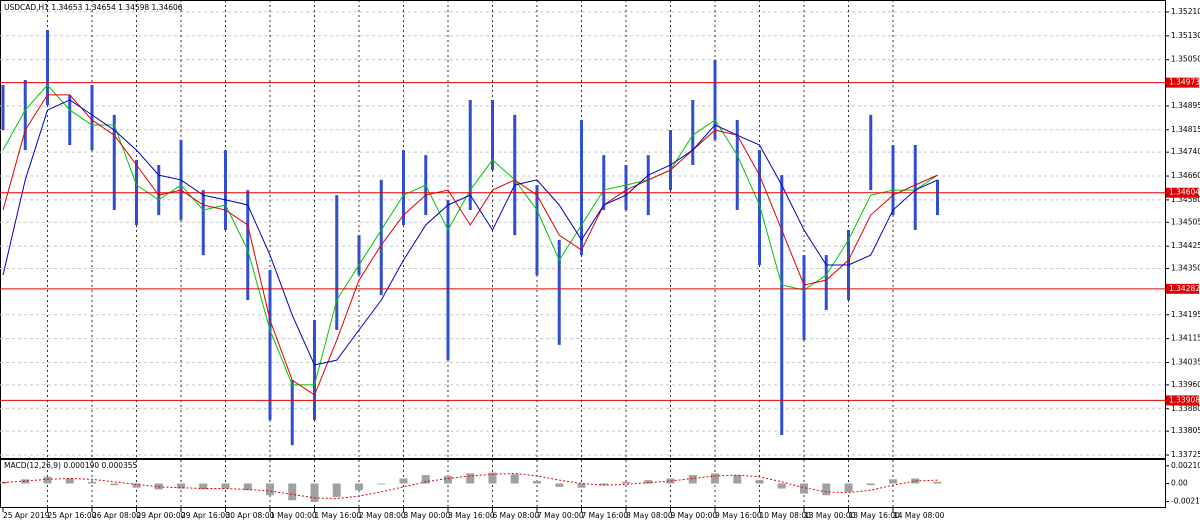 The height and width of the screenshot is (523, 1200). I want to click on macd-title: MACD(12,26,9) 0.000190 0.000355, so click(71, 465).